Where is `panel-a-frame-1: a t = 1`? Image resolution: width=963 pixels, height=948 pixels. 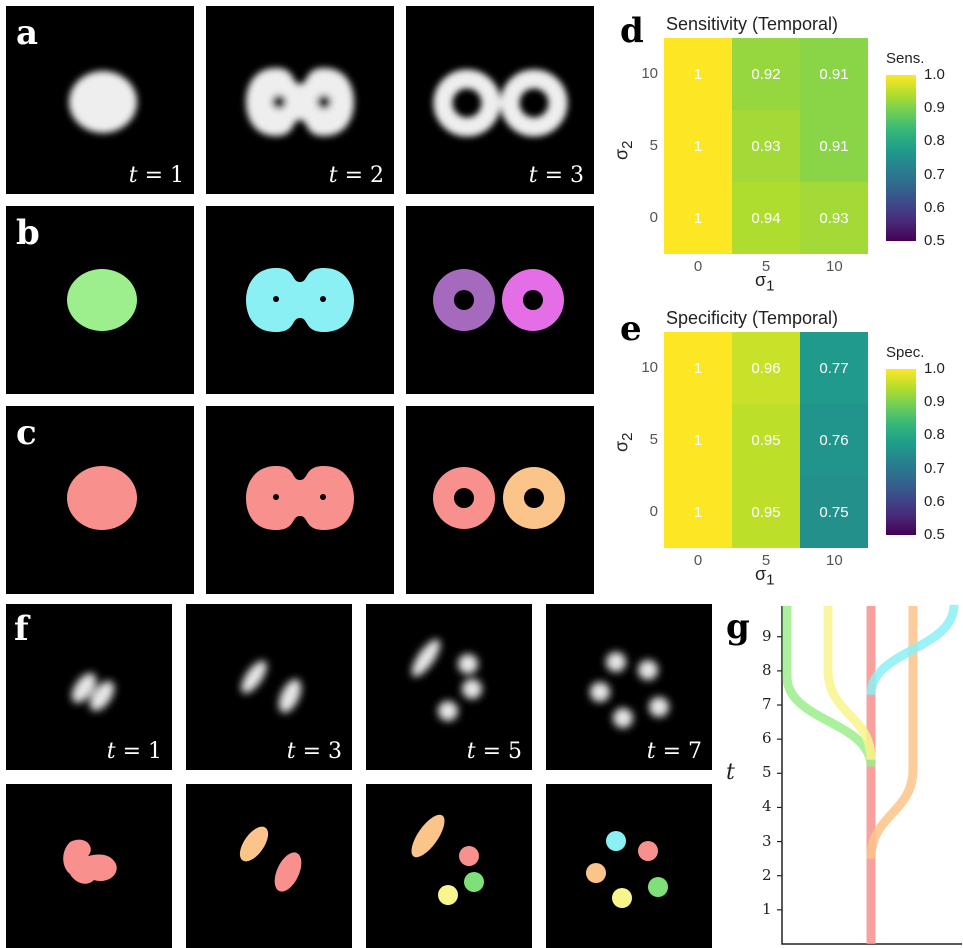 panel-a-frame-1: a t = 1 is located at coordinates (100, 100).